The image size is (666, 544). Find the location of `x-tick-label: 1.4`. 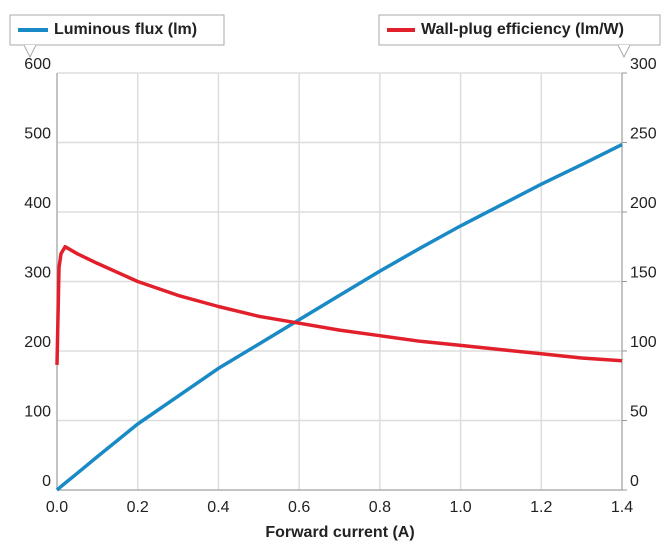

x-tick-label: 1.4 is located at coordinates (622, 507).